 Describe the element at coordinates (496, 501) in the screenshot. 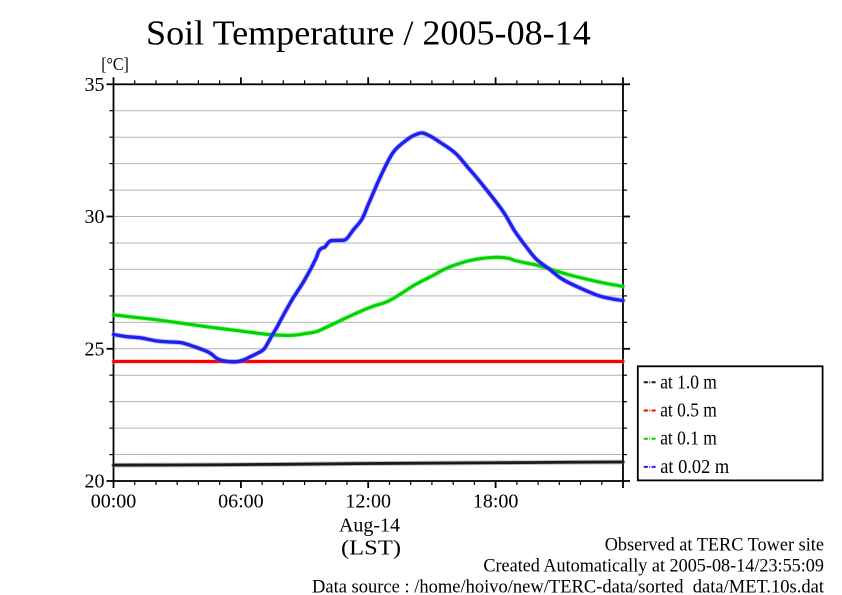

I see `svg-text: 18:00` at that location.